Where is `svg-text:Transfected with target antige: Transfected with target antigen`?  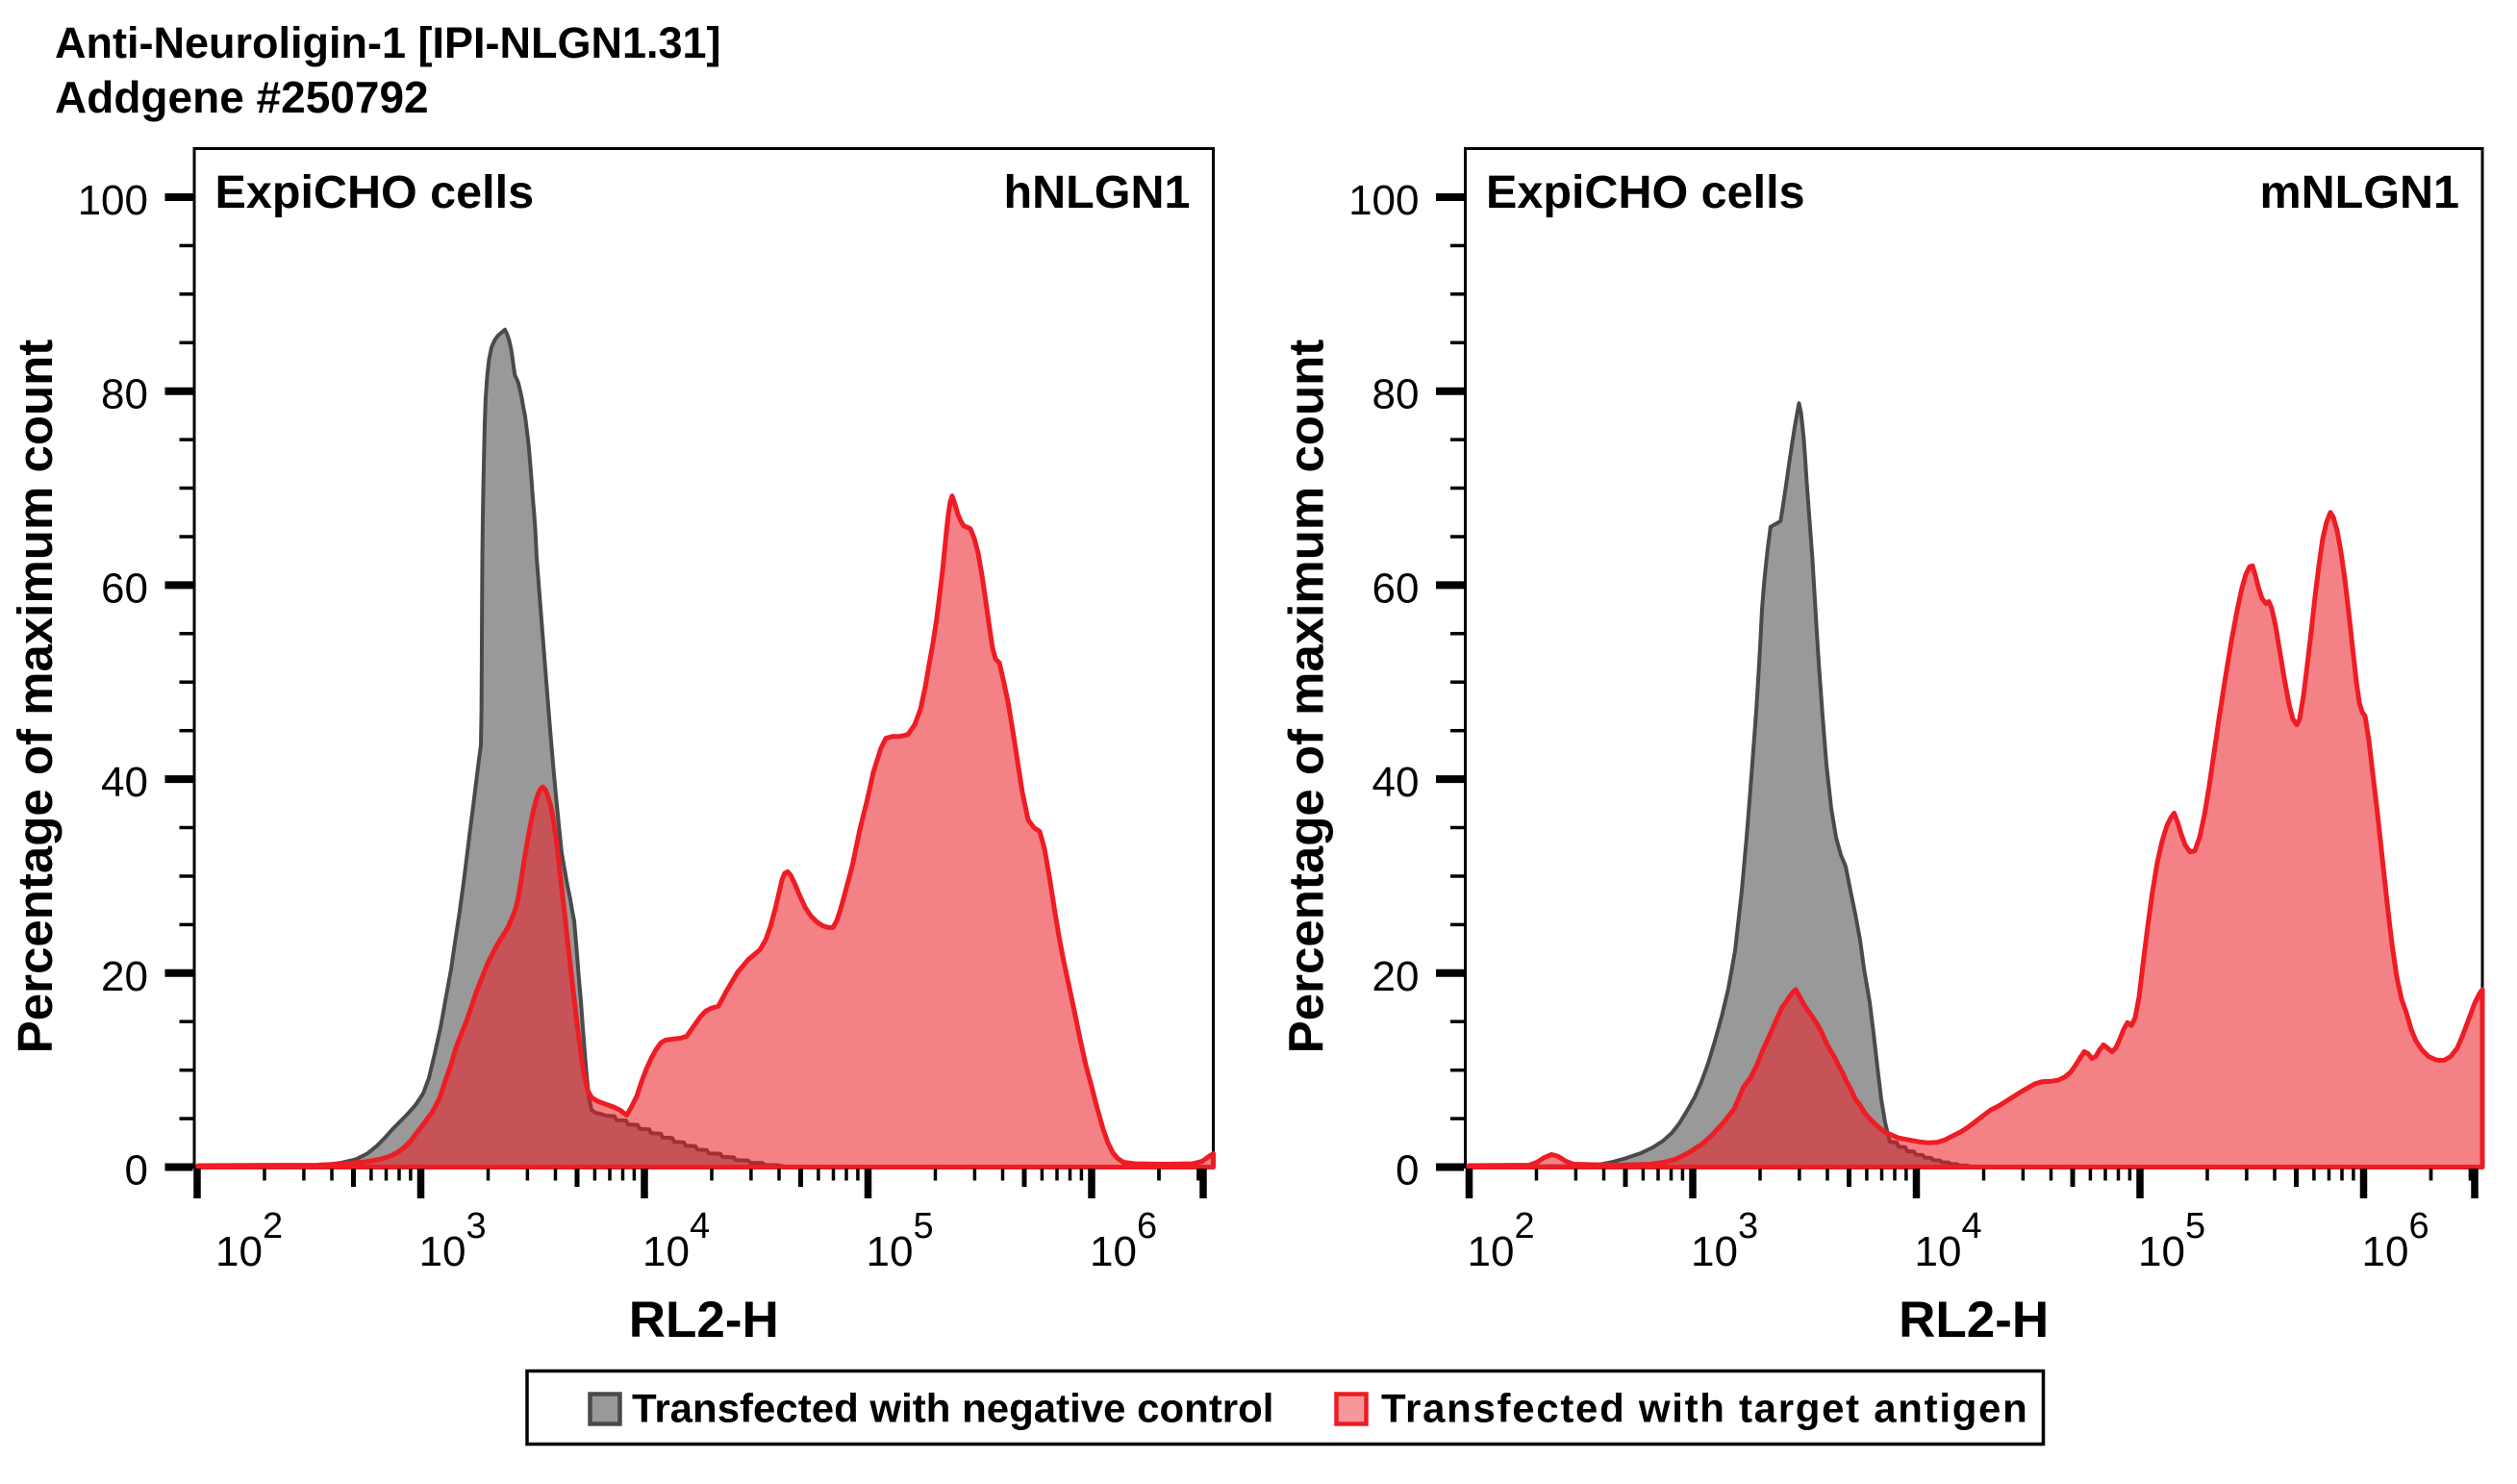
svg-text:Transfected with target antige: Transfected with target antigen is located at coordinates (1704, 1409).